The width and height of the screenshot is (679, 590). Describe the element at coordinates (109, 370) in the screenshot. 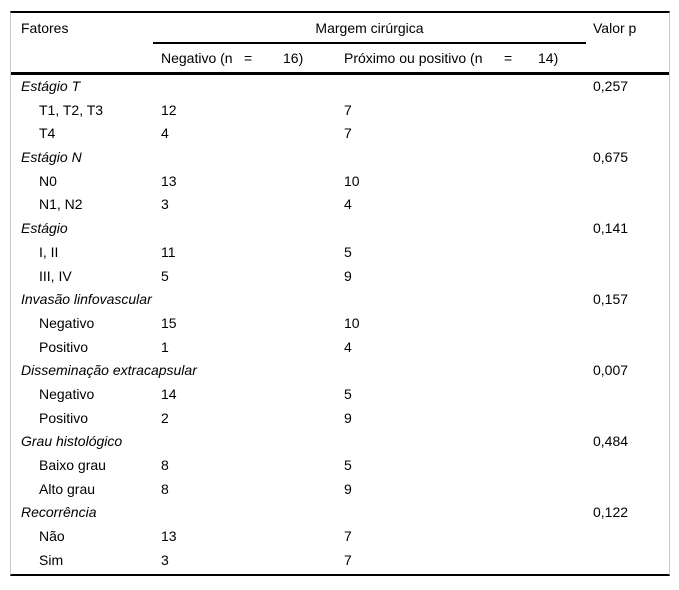

I see `factor-group-label: Disseminação extracapsular` at that location.